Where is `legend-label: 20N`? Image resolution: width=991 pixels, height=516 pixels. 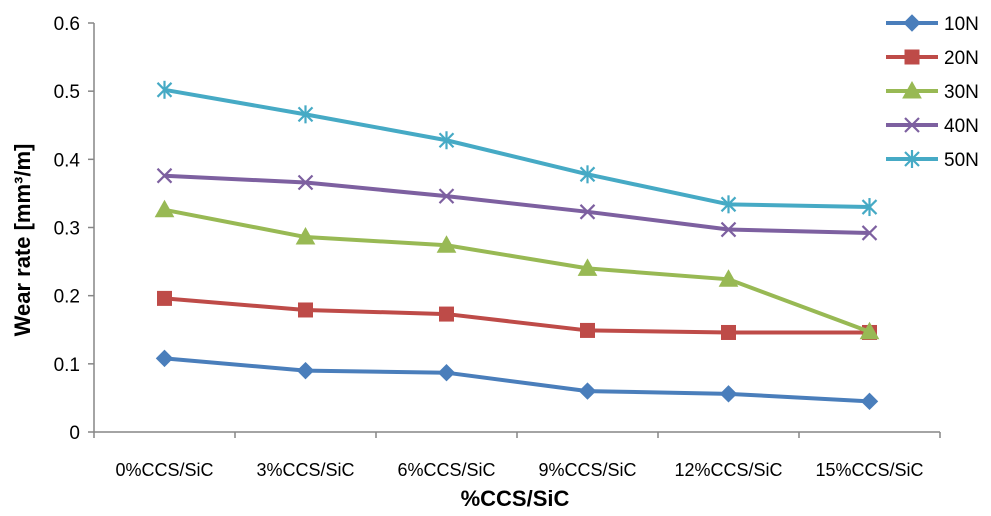 legend-label: 20N is located at coordinates (961, 58).